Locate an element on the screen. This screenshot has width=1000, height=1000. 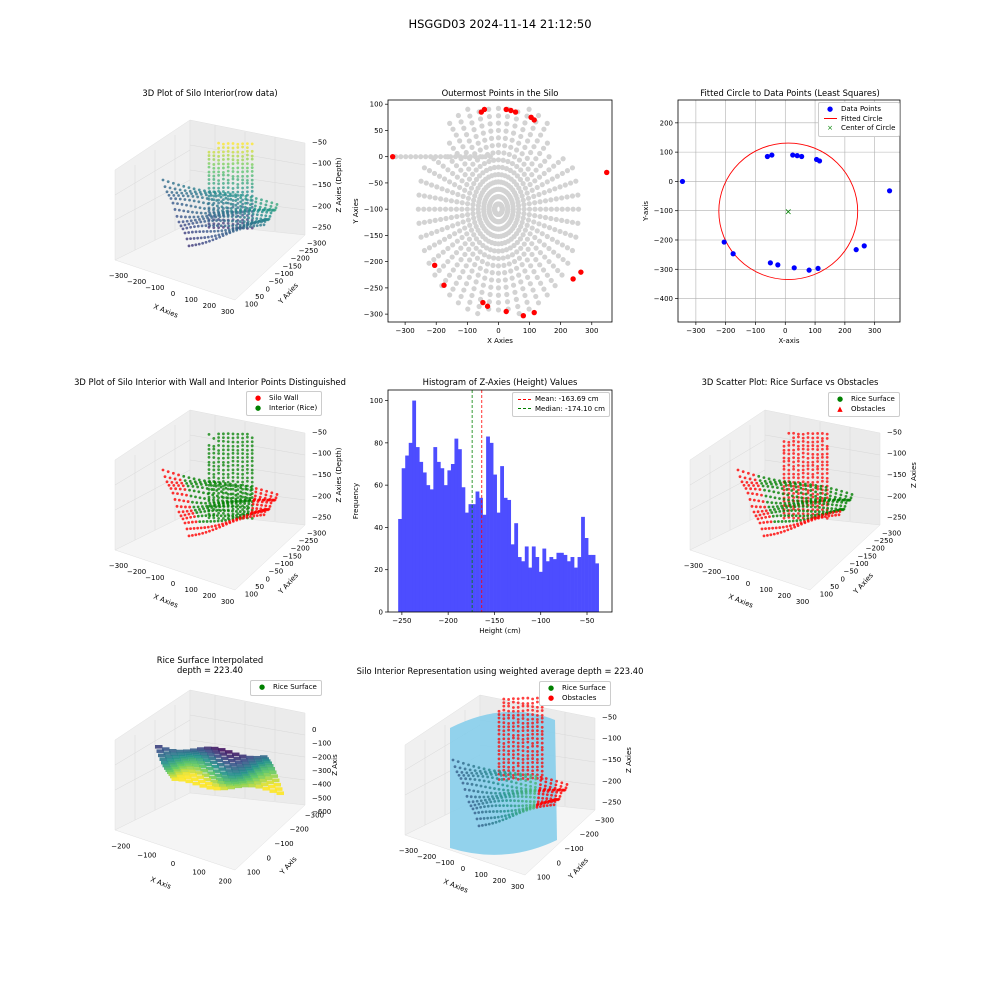
x-tick-label: 300 is located at coordinates (591, 331).